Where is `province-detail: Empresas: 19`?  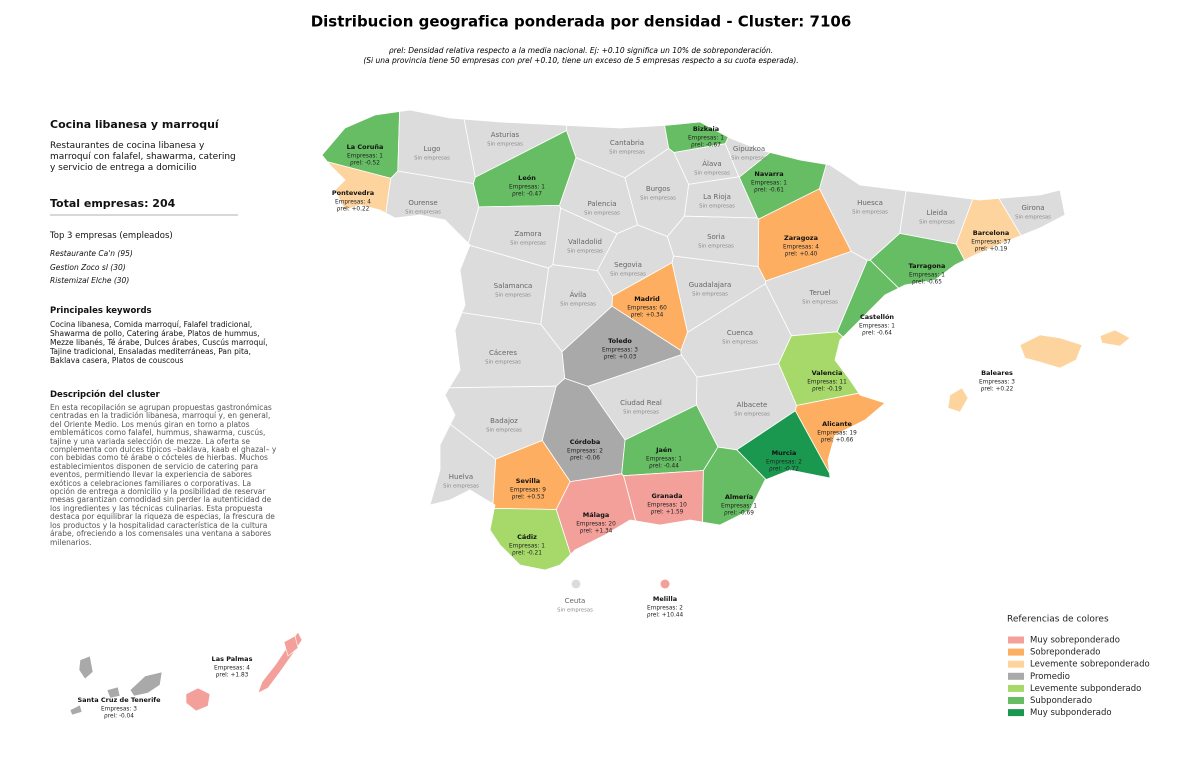 province-detail: Empresas: 19 is located at coordinates (837, 434).